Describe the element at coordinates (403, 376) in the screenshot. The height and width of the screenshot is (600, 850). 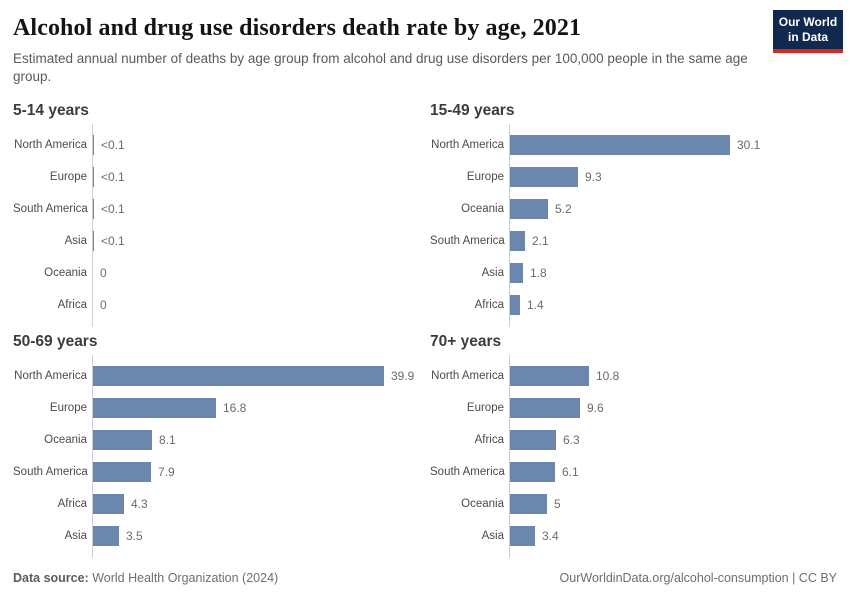
I see `value-label: 39.9` at that location.